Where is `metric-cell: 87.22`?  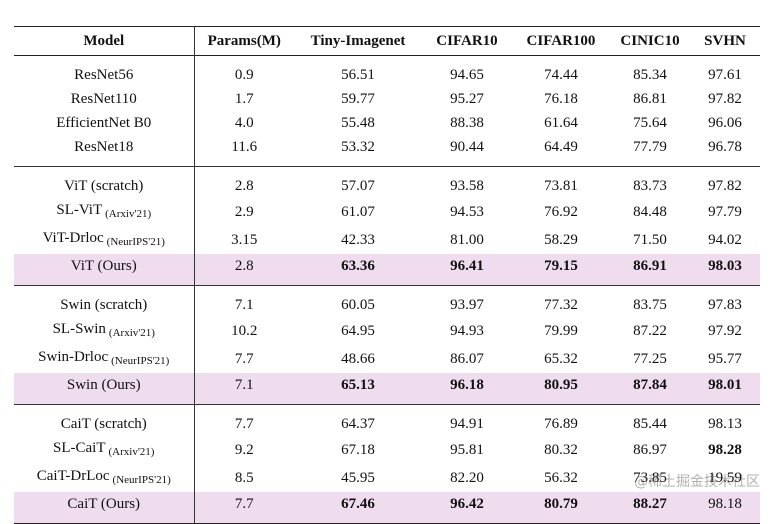
metric-cell: 87.22 is located at coordinates (650, 331).